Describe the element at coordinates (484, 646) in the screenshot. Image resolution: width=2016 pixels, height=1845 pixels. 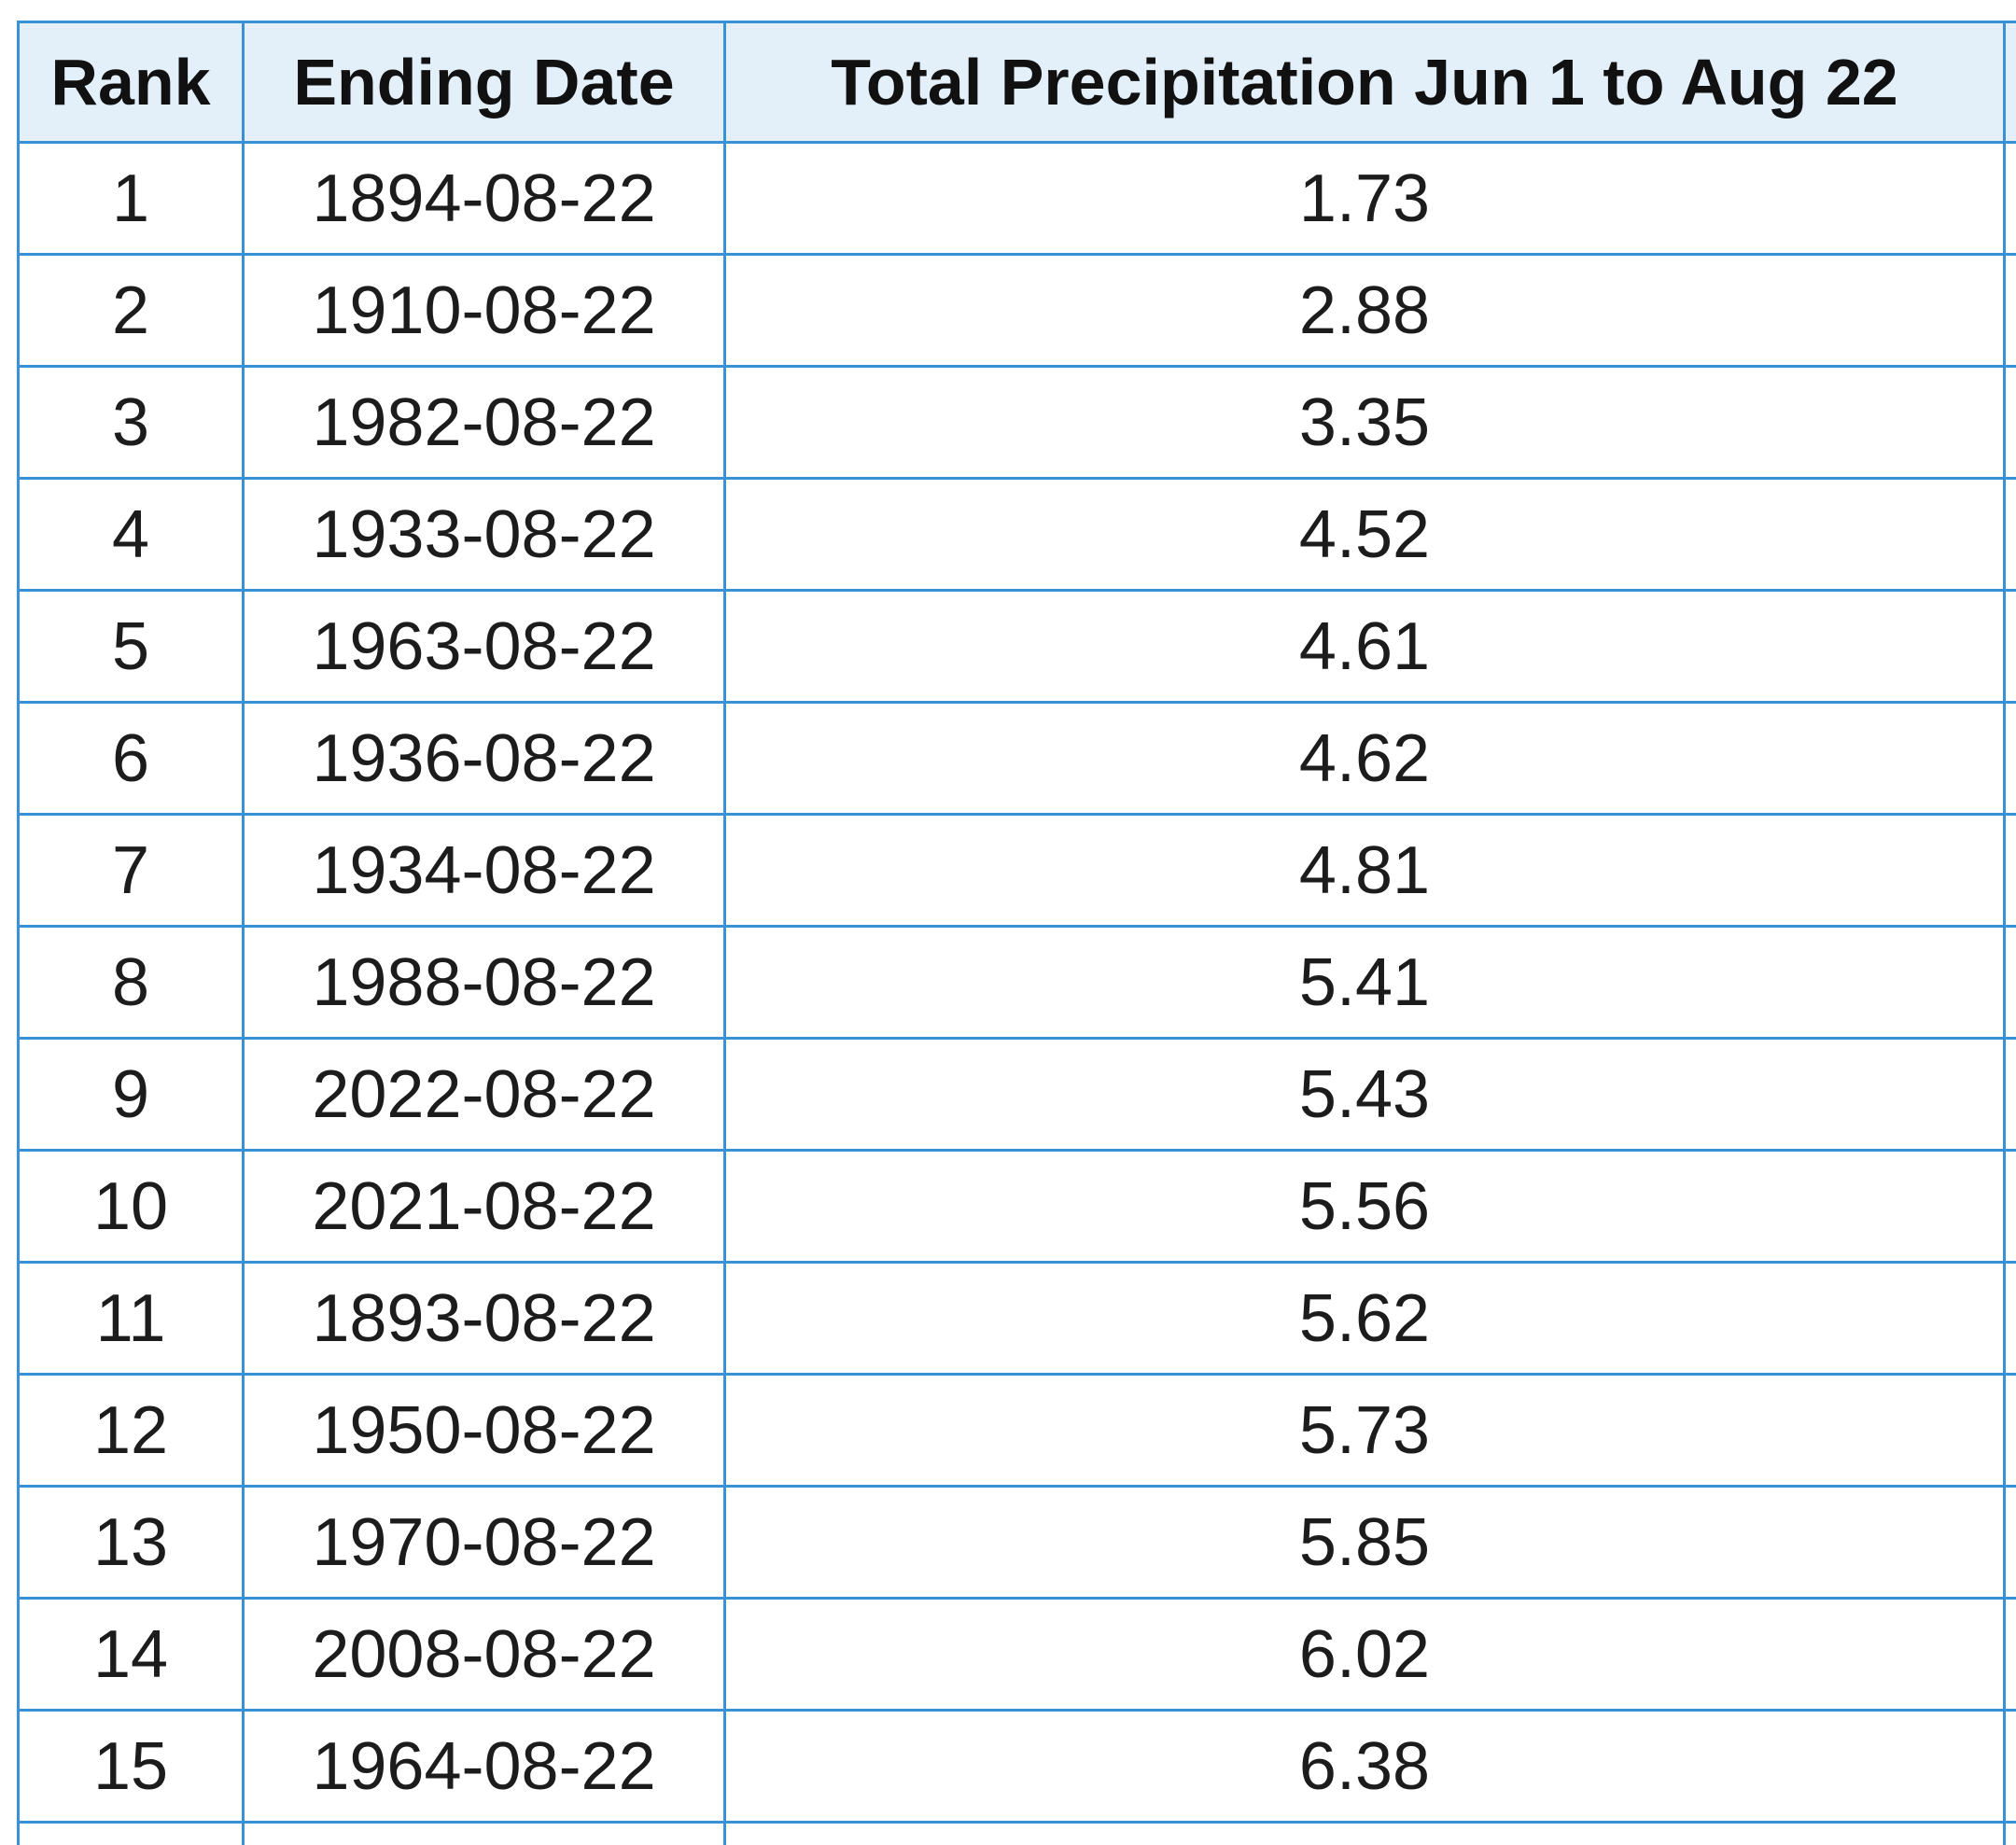
I see `ending-date-cell: 1963-08-22` at that location.